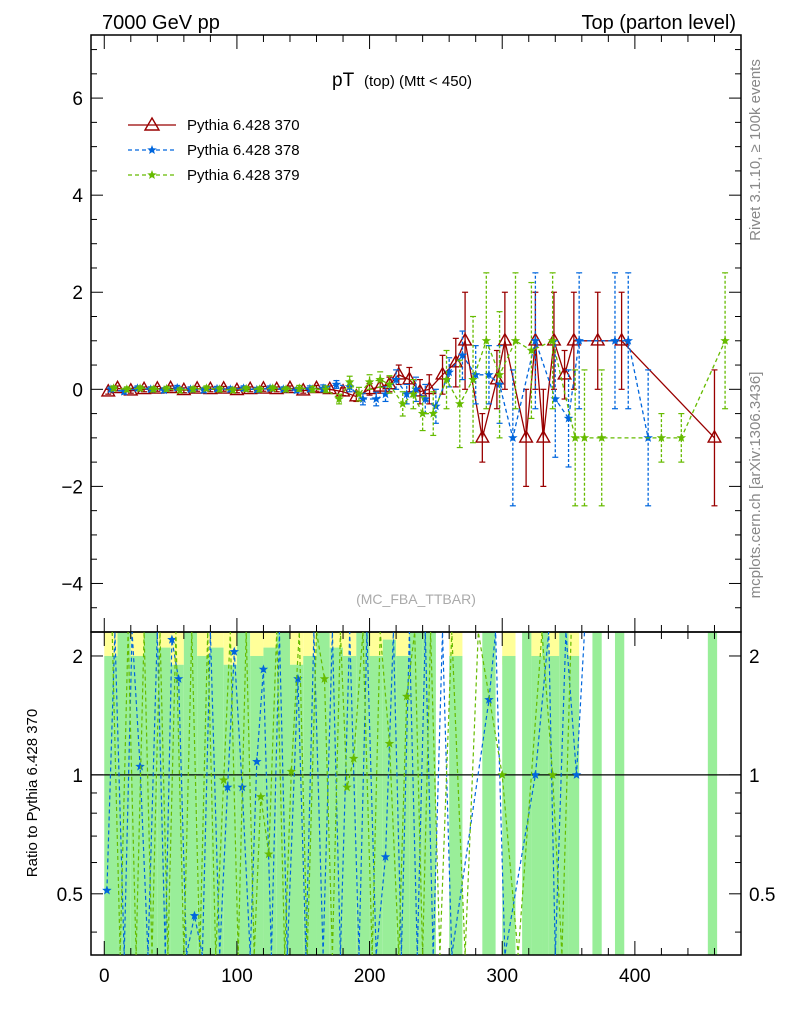 The image size is (786, 1024). What do you see at coordinates (104, 976) in the screenshot?
I see `xtick-label: 0` at bounding box center [104, 976].